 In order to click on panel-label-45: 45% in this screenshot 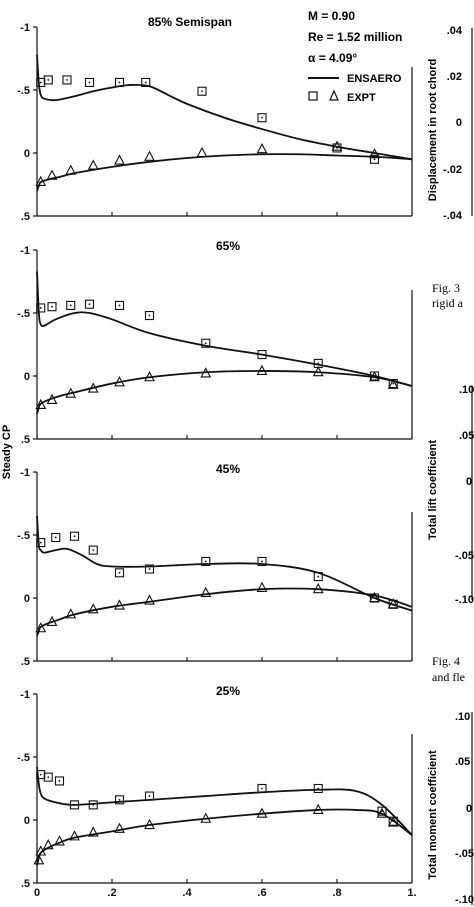, I will do `click(228, 469)`.